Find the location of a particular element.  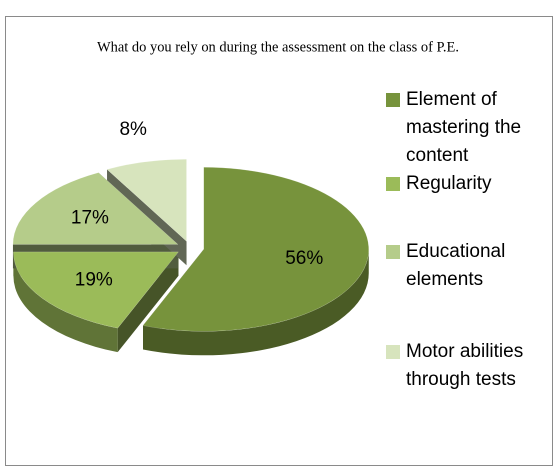

legend-item: Element of mastering the content is located at coordinates (467, 128).